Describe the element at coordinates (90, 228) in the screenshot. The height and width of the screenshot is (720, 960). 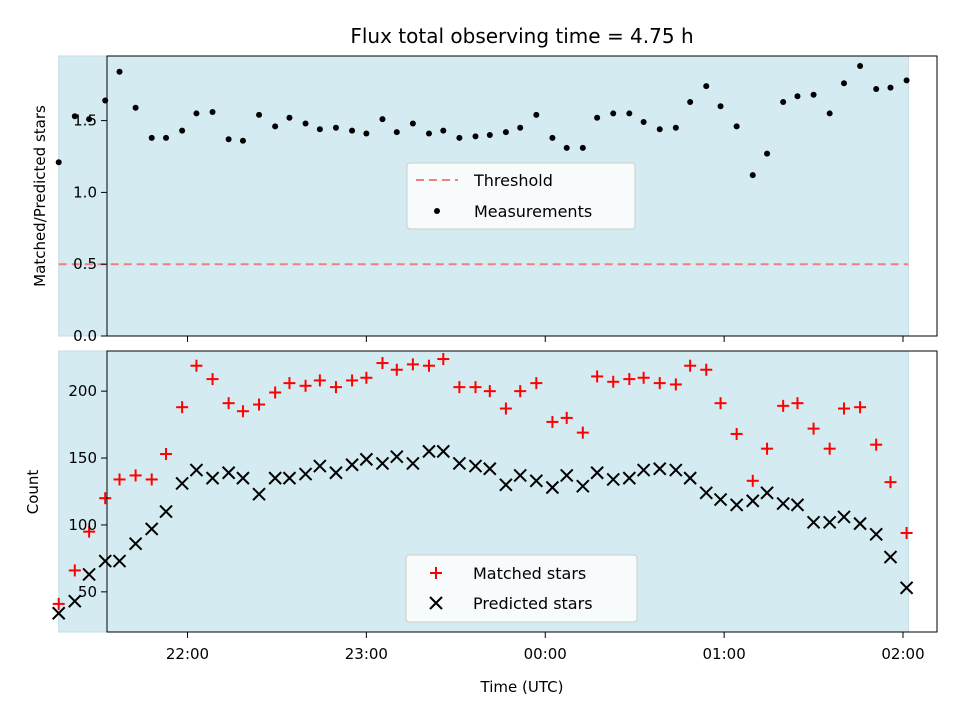
I see `ratio-y-ticks: 0.0 0.5 1.0 1.5` at that location.